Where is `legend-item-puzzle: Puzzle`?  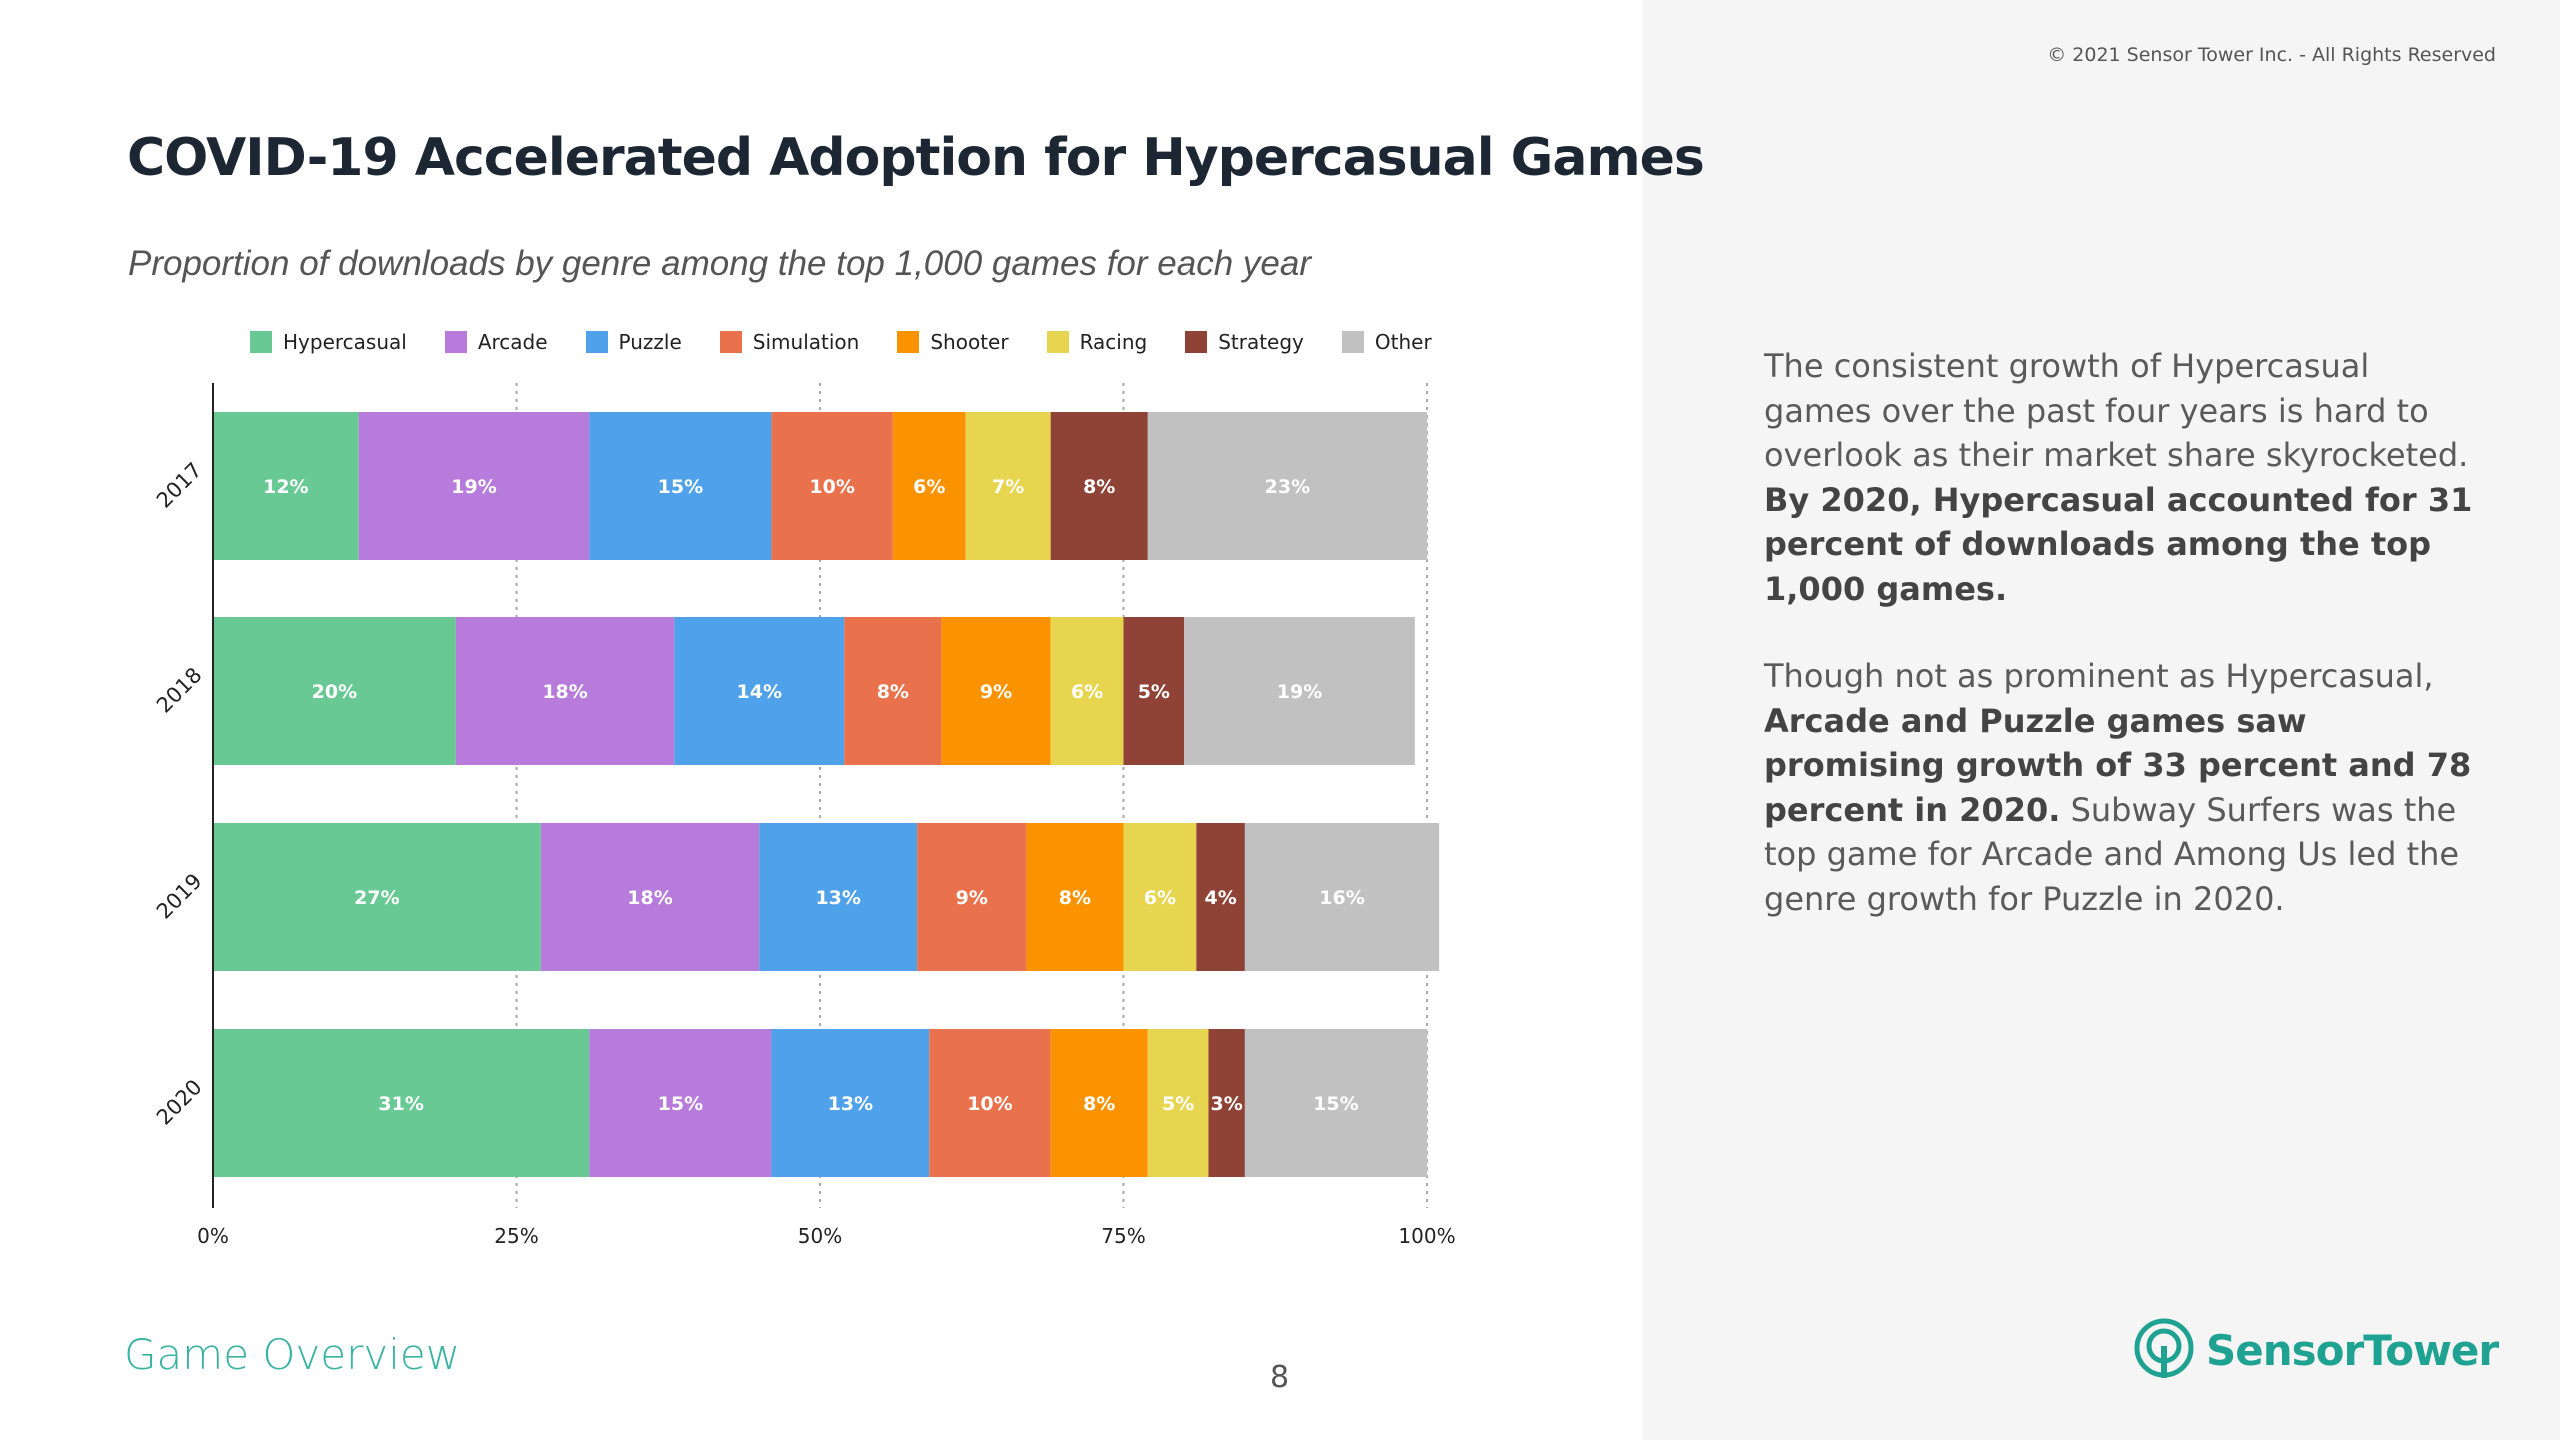
legend-item-puzzle: Puzzle is located at coordinates (633, 342).